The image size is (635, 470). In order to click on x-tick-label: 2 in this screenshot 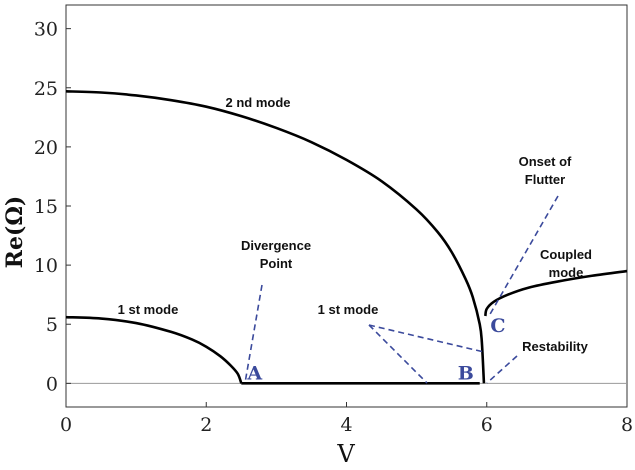, I will do `click(206, 425)`.